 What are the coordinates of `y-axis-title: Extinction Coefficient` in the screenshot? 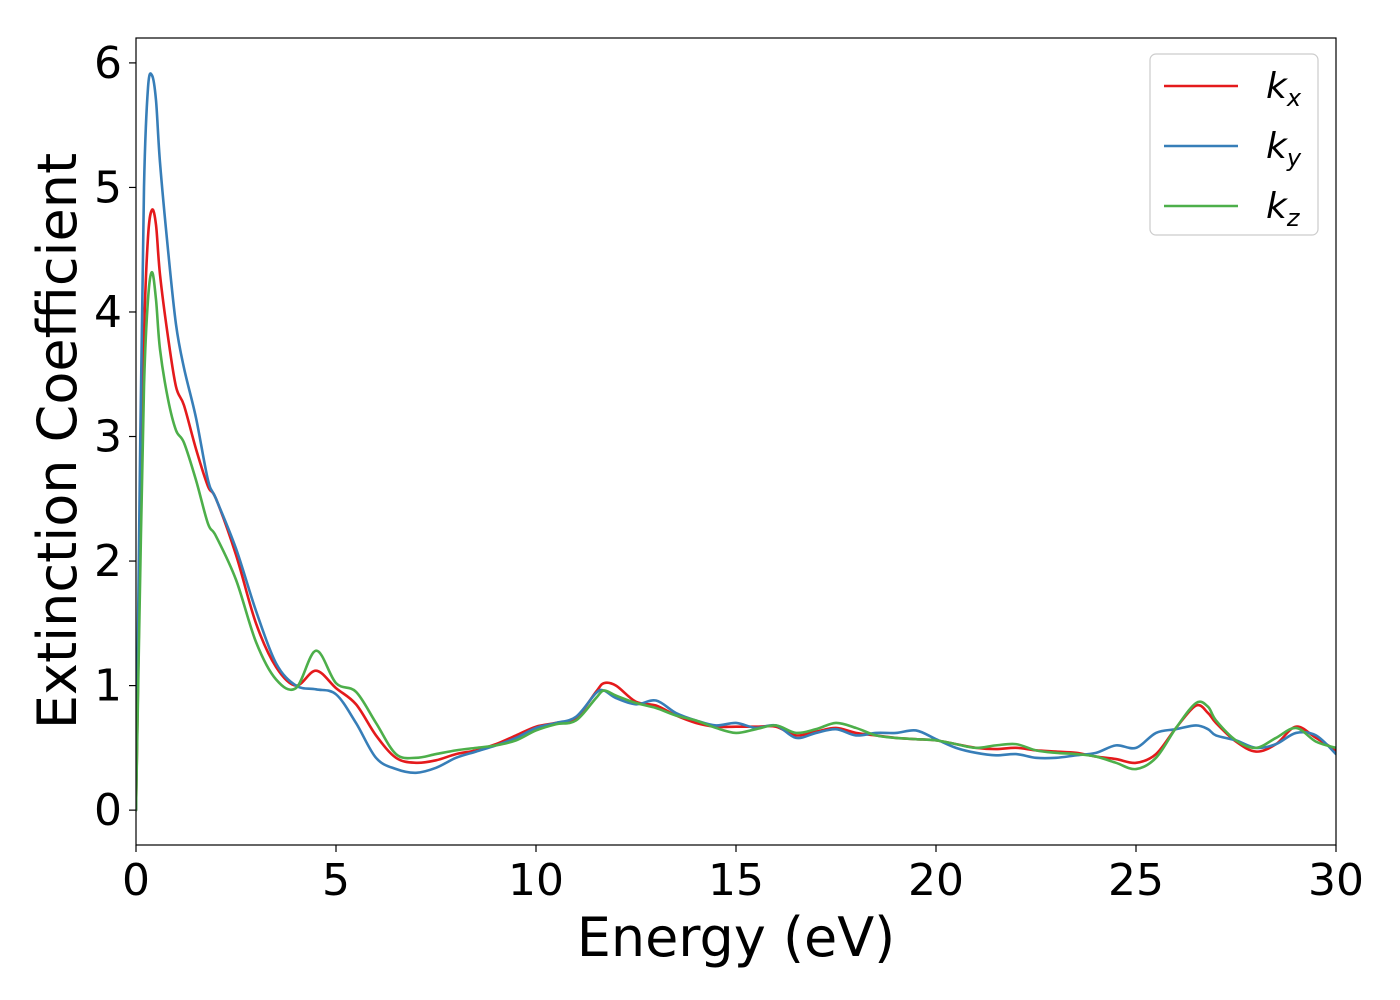 It's located at (57, 441).